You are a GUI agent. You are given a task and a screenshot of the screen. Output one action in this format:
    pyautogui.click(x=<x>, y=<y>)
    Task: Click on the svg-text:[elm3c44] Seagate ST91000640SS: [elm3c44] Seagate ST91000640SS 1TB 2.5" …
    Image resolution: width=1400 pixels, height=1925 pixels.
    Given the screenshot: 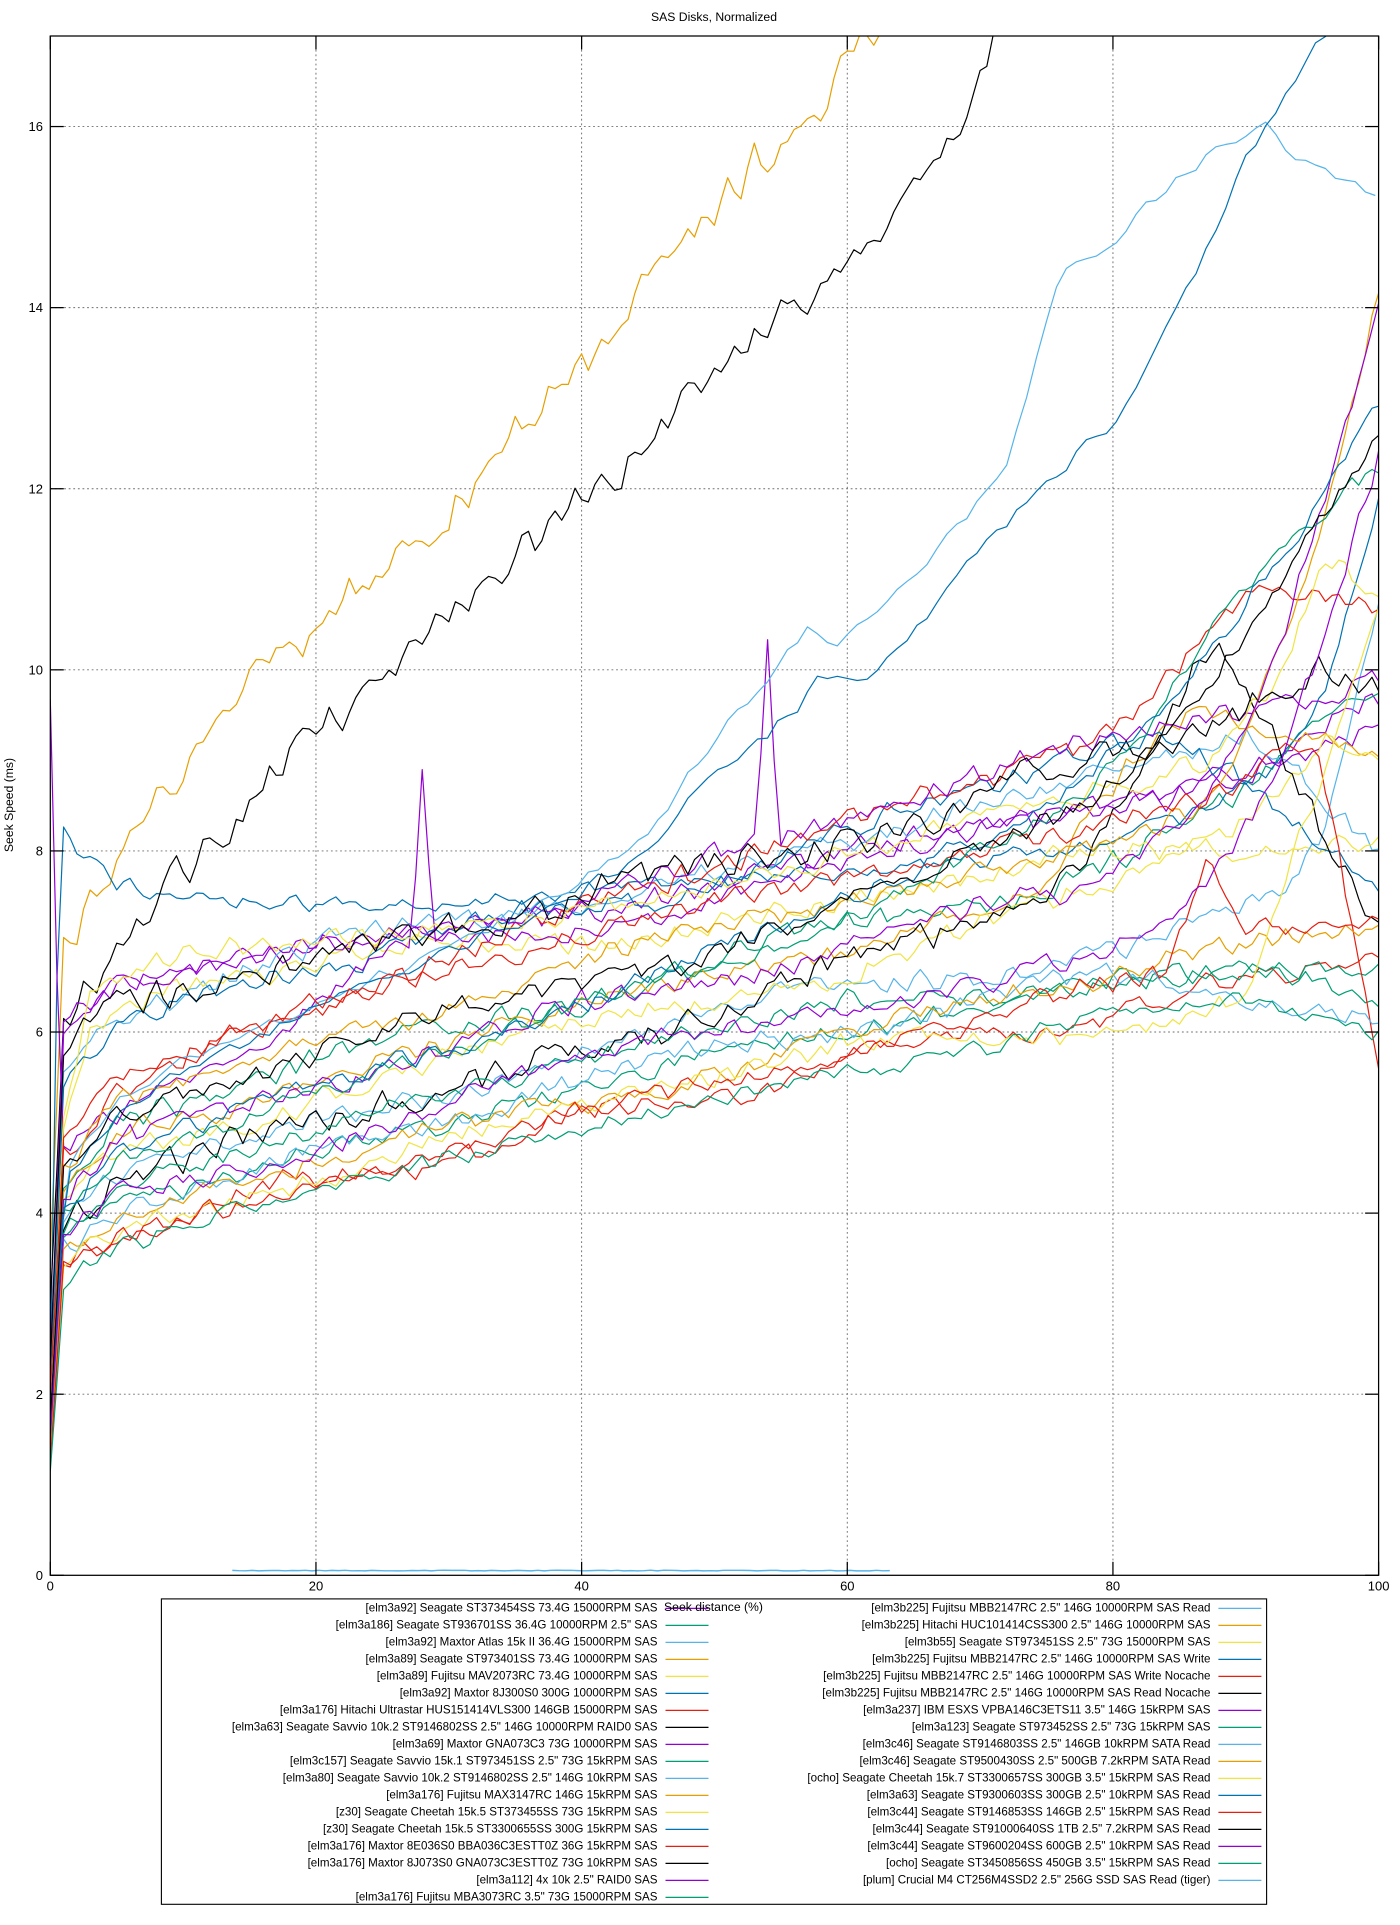 What is the action you would take?
    pyautogui.click(x=1042, y=1828)
    